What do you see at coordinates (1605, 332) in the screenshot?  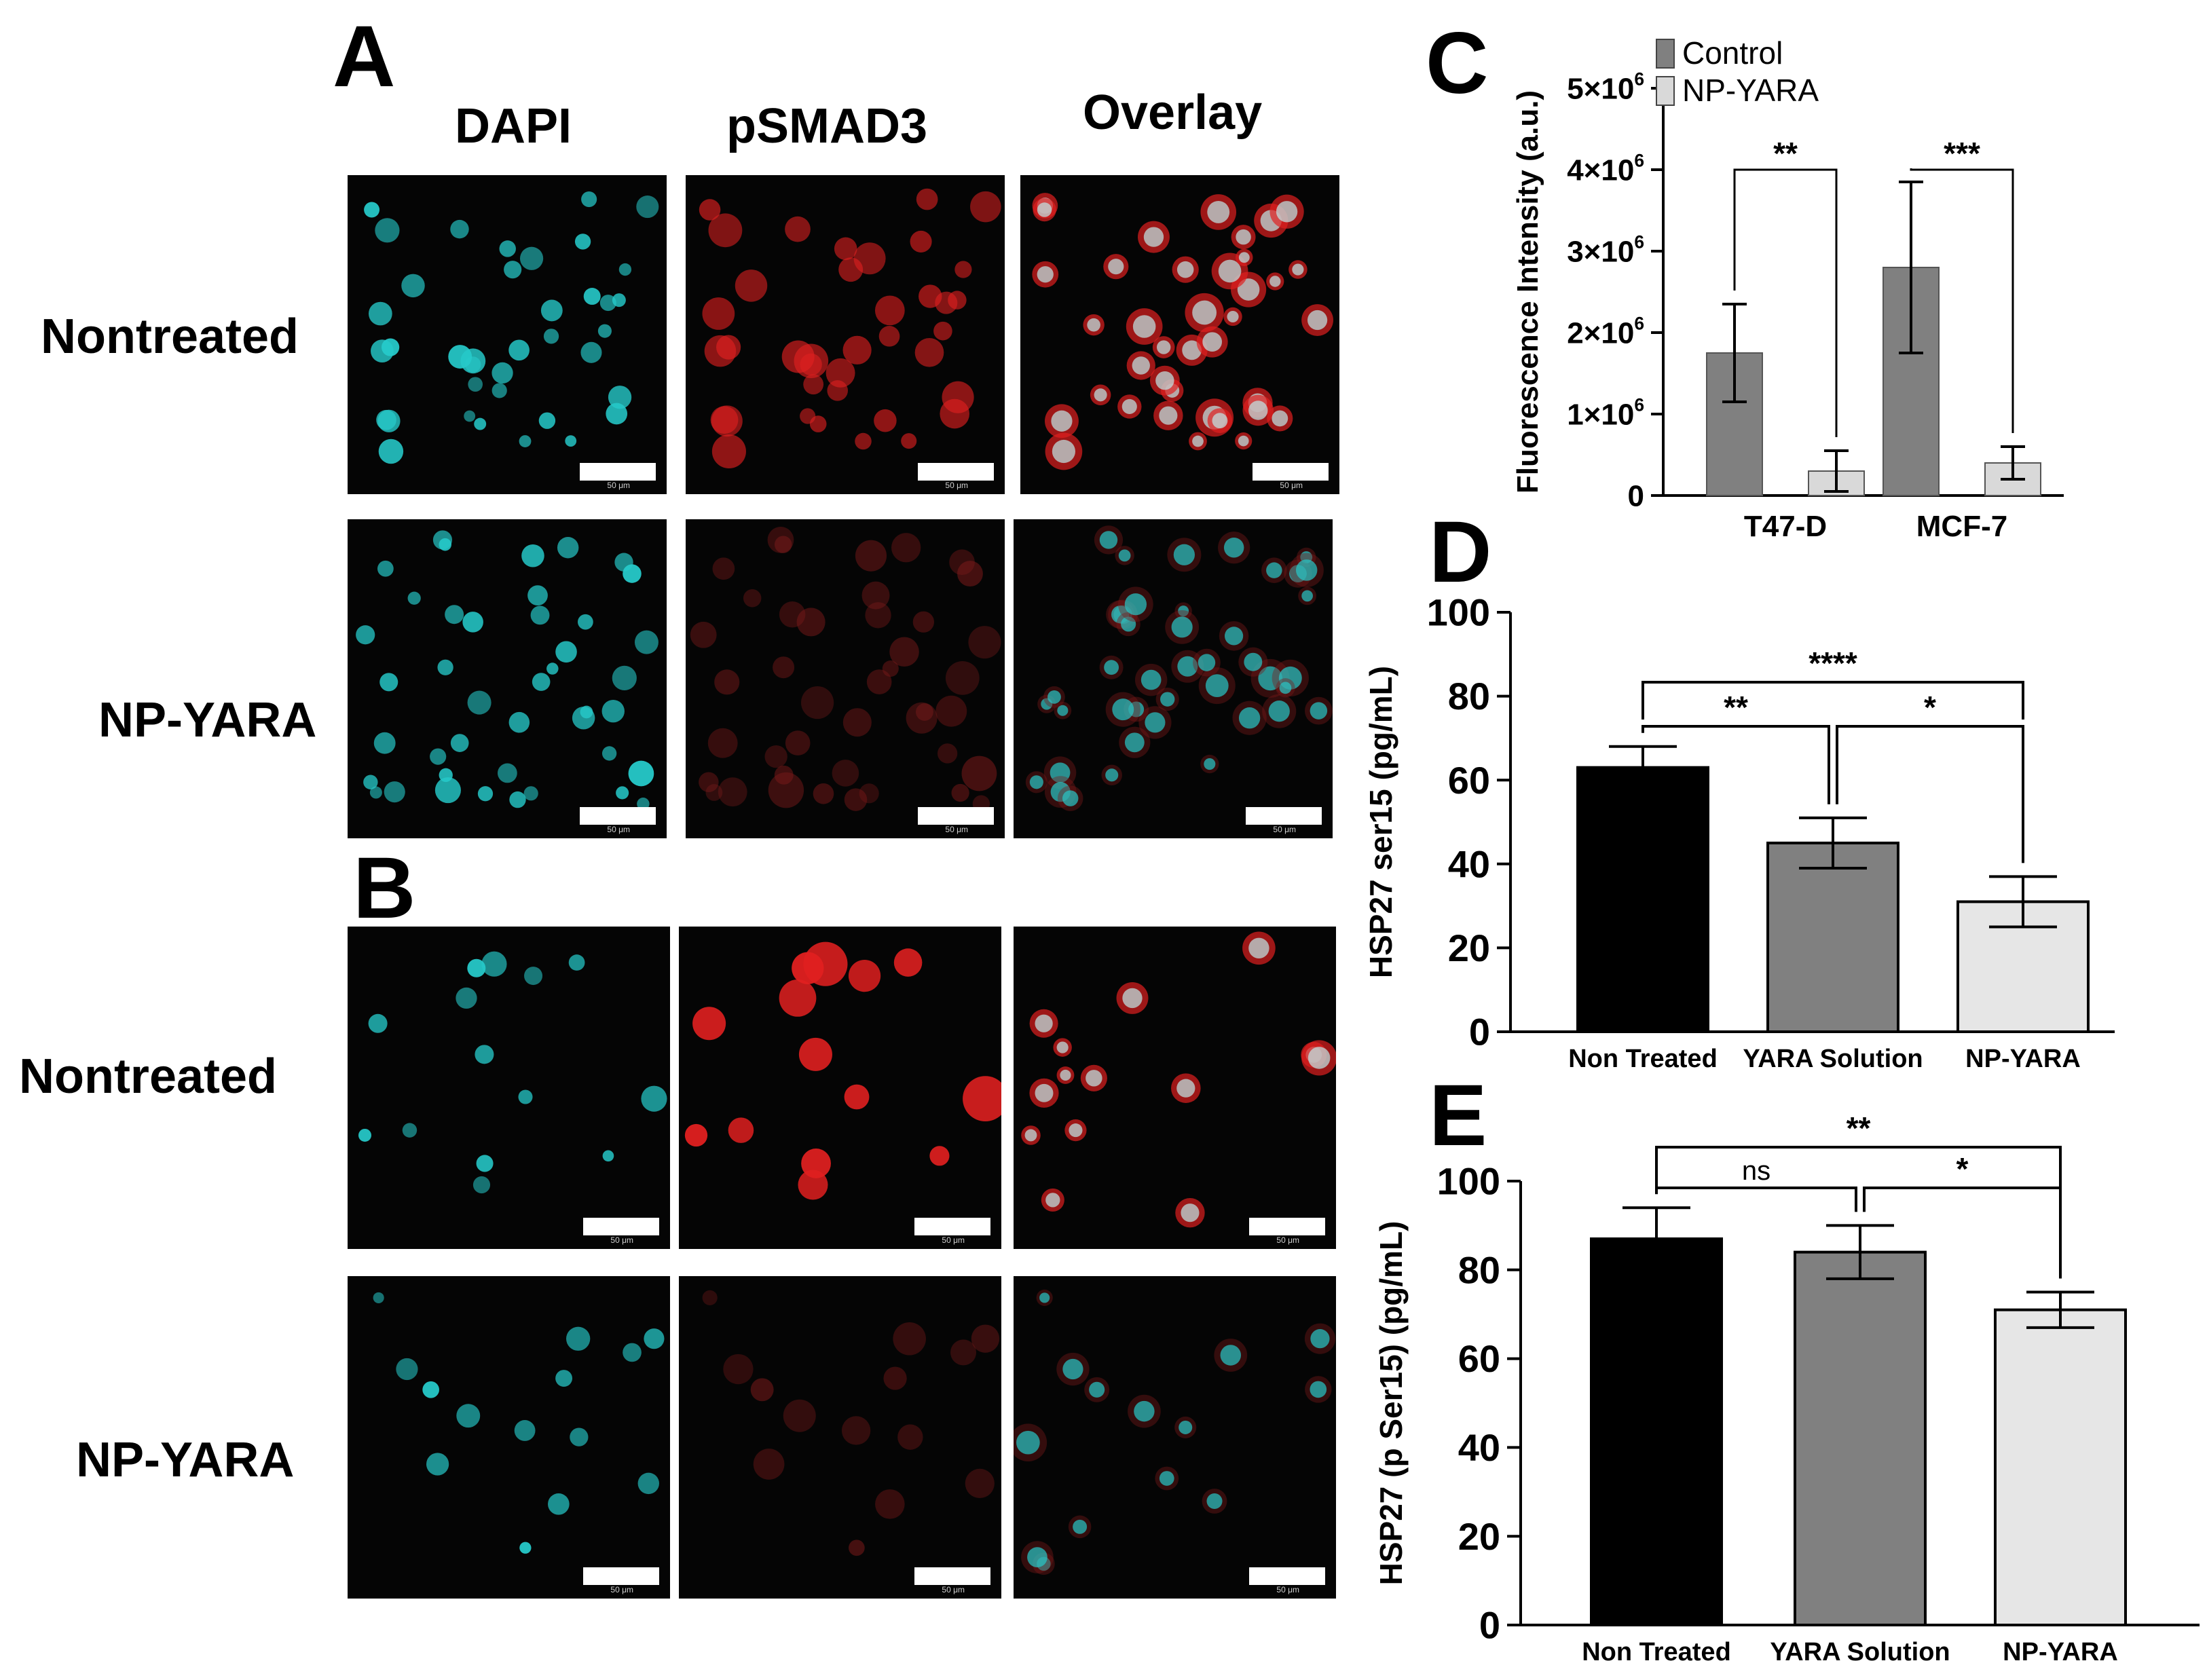 I see `y-tick-label: 2×10⁶` at bounding box center [1605, 332].